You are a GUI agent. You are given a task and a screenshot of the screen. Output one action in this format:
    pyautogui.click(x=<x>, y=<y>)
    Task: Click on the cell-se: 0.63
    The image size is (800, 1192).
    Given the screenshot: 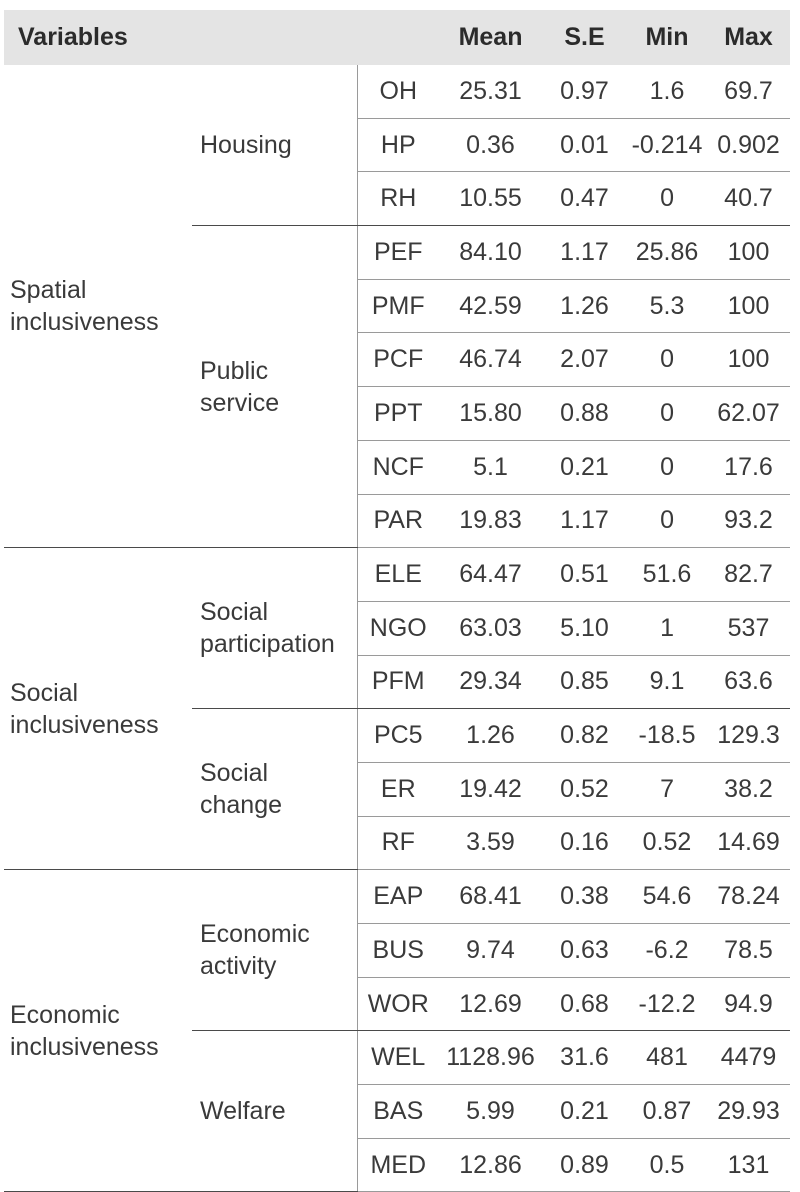 What is the action you would take?
    pyautogui.click(x=585, y=950)
    